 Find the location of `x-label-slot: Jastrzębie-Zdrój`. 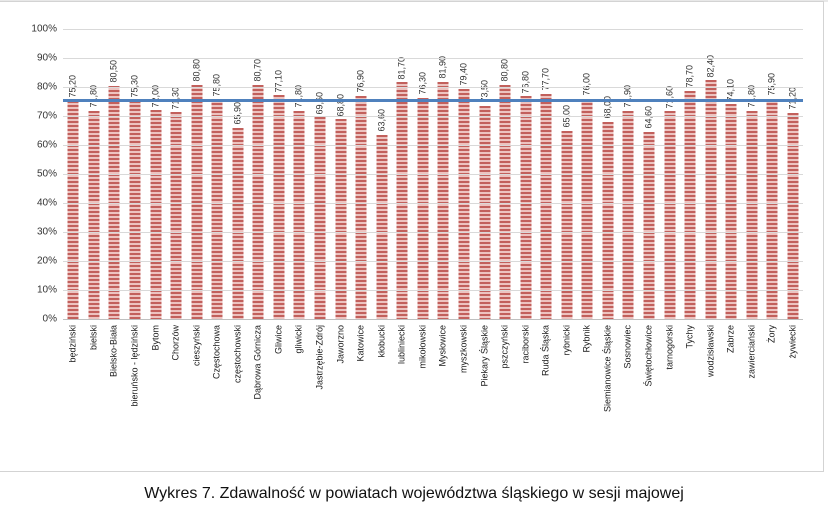

x-label-slot: Jastrzębie-Zdrój is located at coordinates (320, 389).